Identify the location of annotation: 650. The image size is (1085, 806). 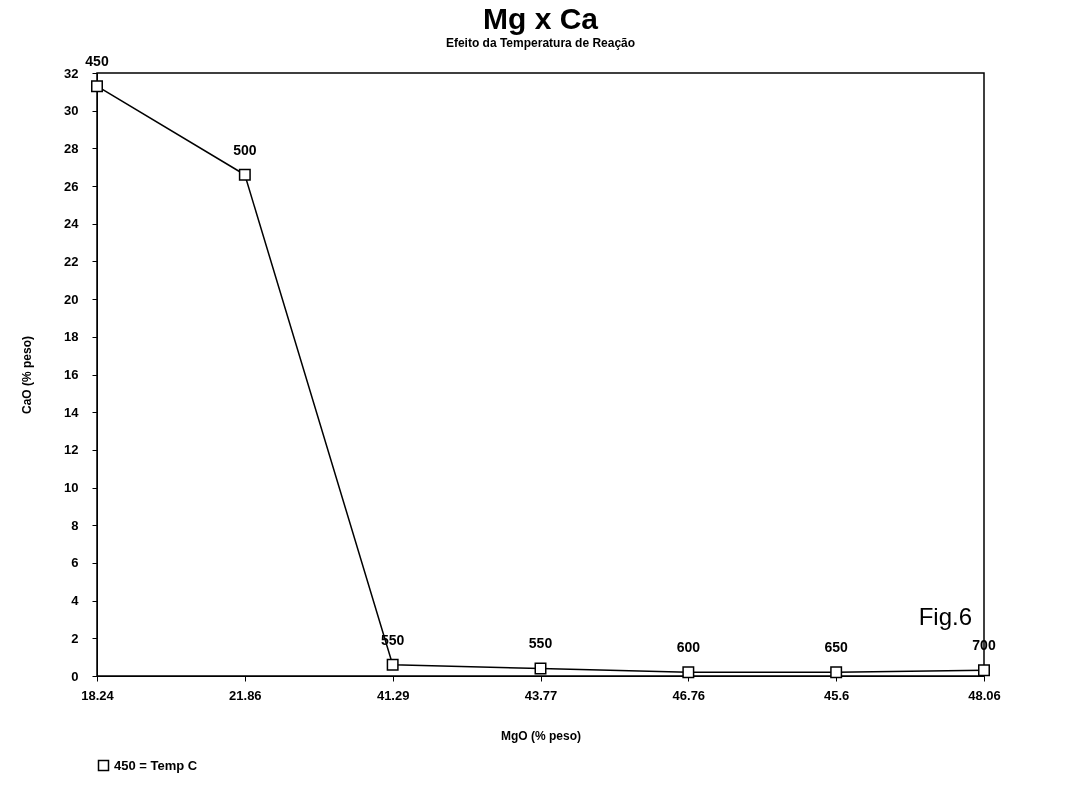
(836, 647).